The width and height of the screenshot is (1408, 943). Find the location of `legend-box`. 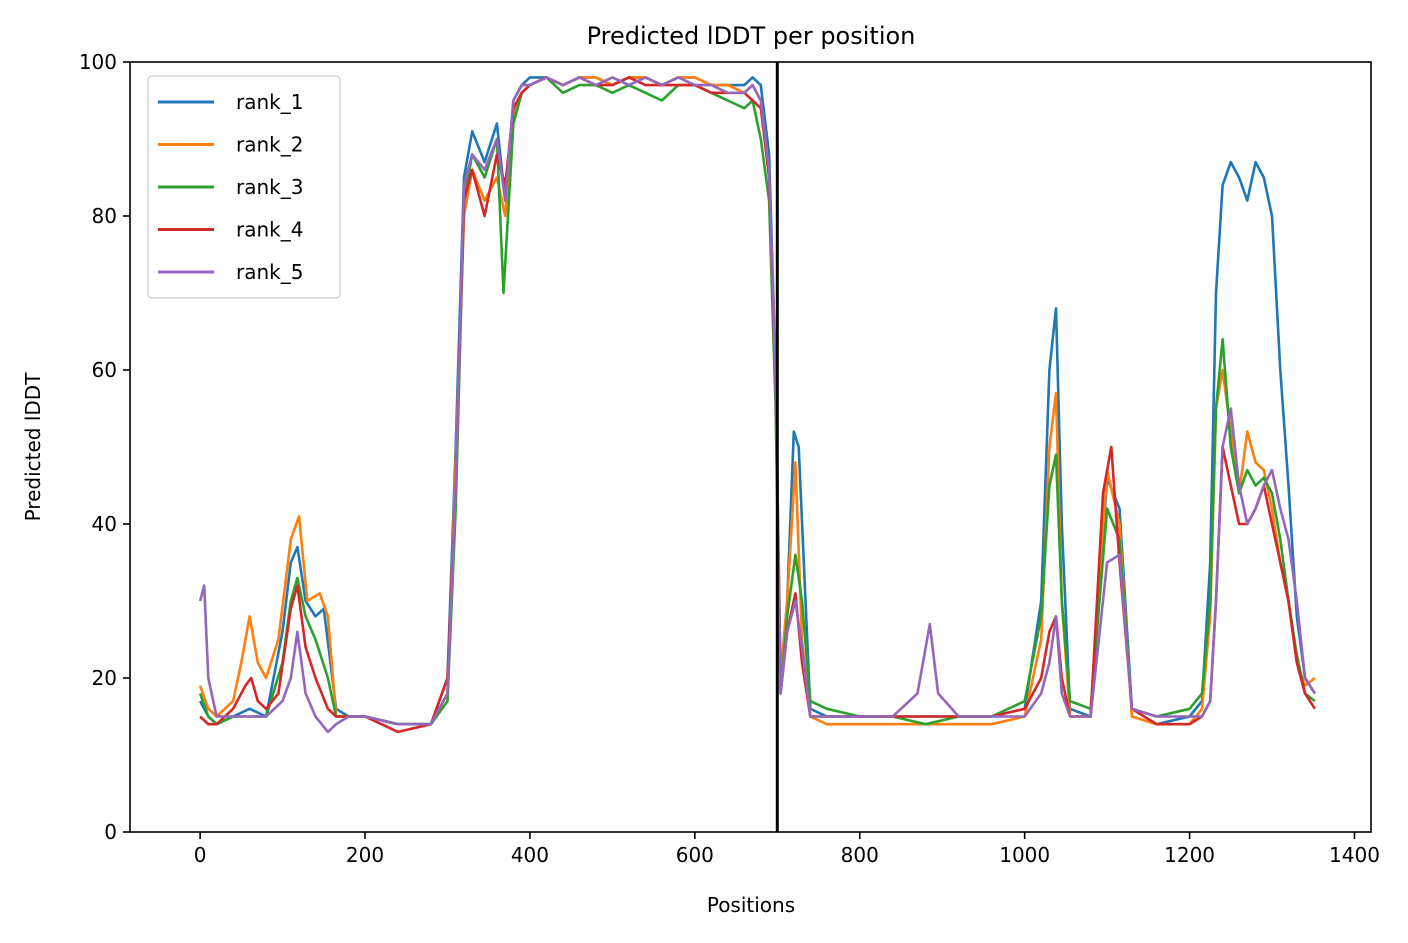

legend-box is located at coordinates (244, 187).